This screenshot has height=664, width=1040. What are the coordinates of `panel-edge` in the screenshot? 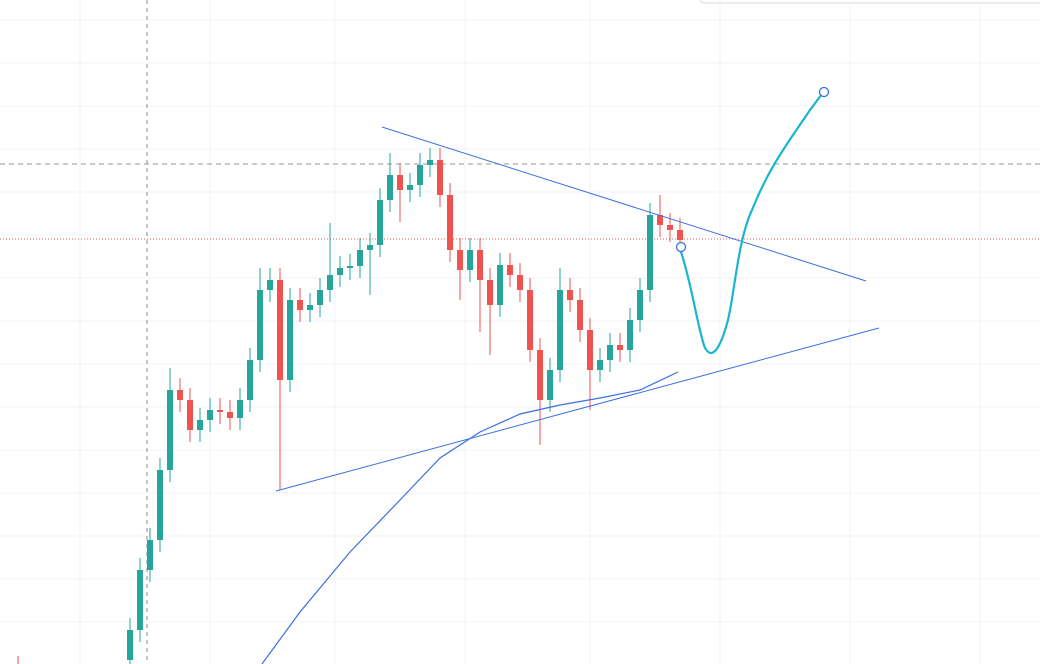 It's located at (869, 2).